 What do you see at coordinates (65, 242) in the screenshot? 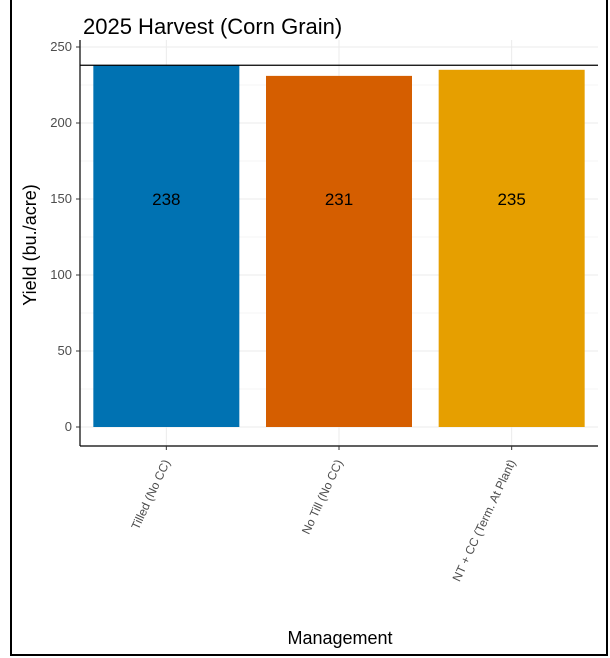
I see `y-axis: 0 50 100 150 200 250` at bounding box center [65, 242].